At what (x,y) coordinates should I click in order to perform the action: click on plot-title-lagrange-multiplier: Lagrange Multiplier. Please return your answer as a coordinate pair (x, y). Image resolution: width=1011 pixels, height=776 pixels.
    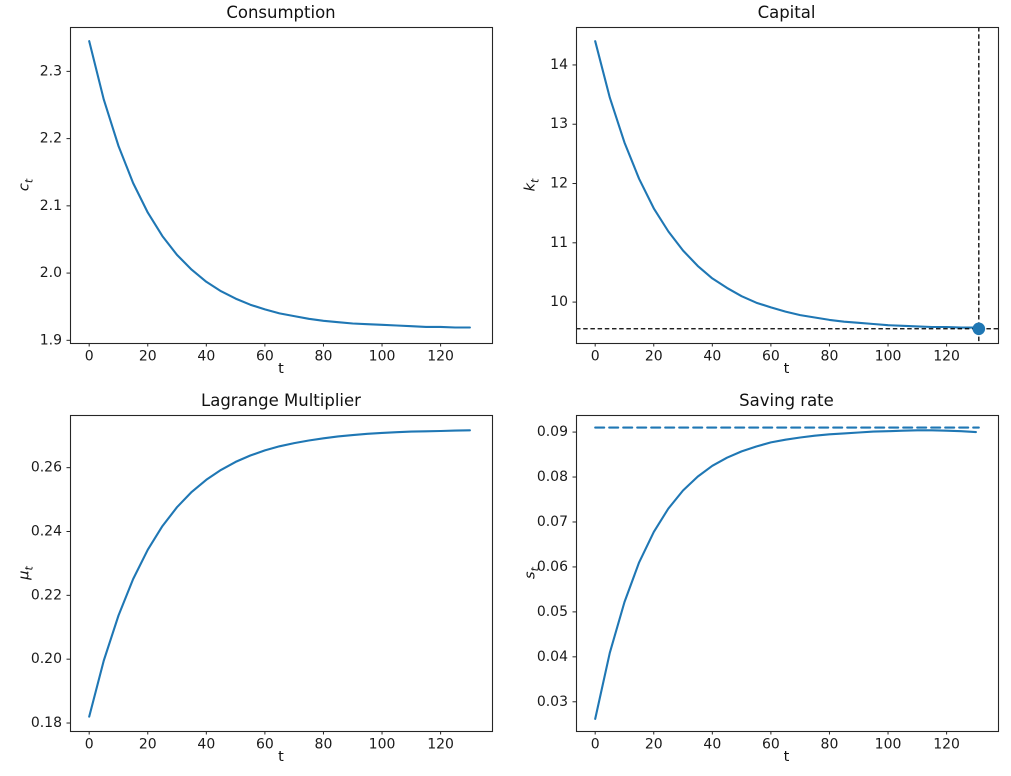
    Looking at the image, I should click on (281, 400).